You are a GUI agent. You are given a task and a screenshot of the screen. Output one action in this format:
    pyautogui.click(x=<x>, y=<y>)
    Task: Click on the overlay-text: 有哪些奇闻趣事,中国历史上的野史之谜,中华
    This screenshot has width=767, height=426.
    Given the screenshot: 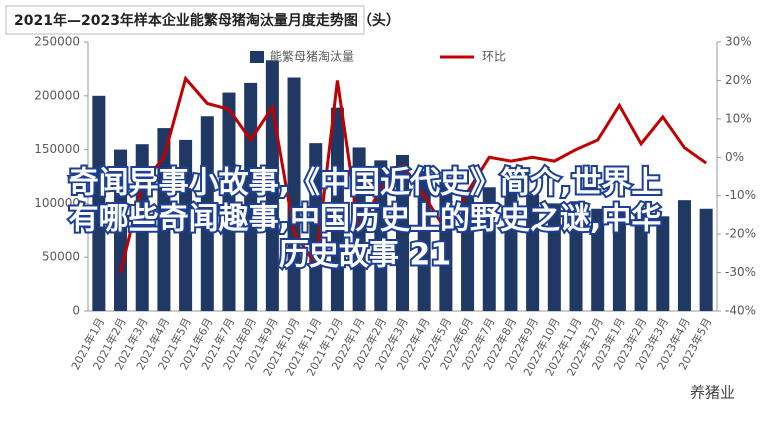 What is the action you would take?
    pyautogui.click(x=365, y=219)
    